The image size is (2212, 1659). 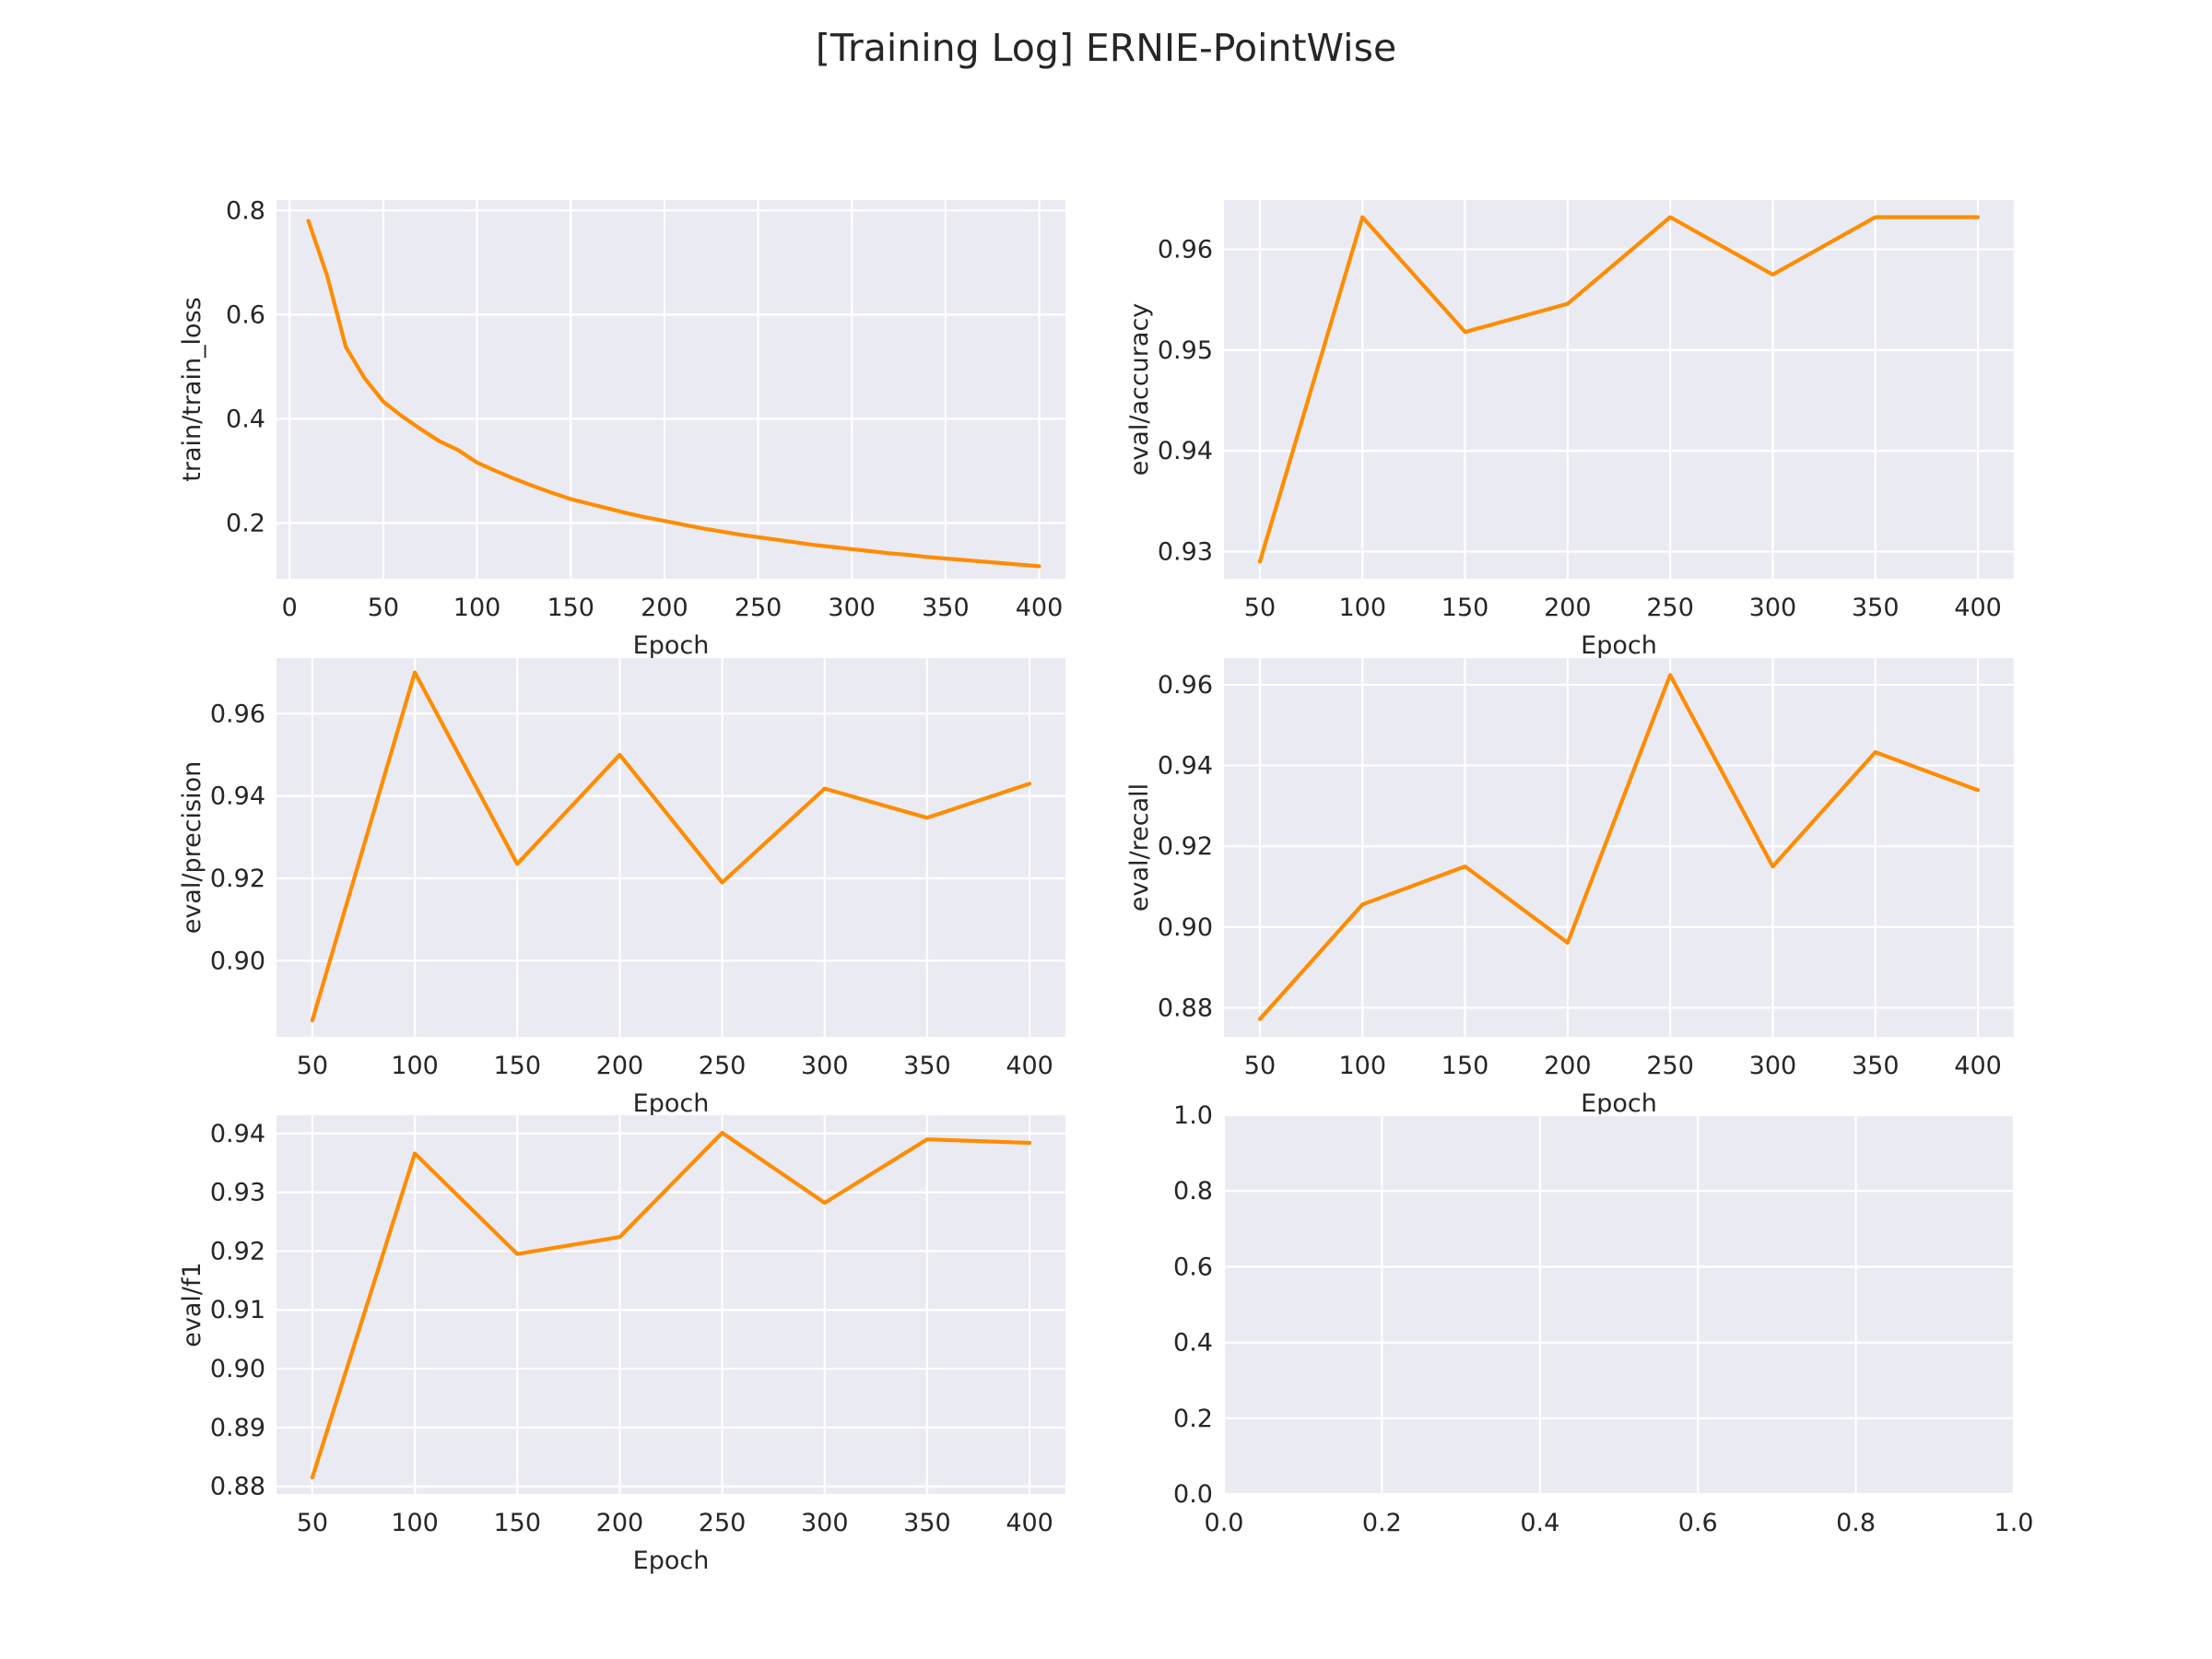 What do you see at coordinates (1193, 1115) in the screenshot?
I see `y-tick-label: 1.0` at bounding box center [1193, 1115].